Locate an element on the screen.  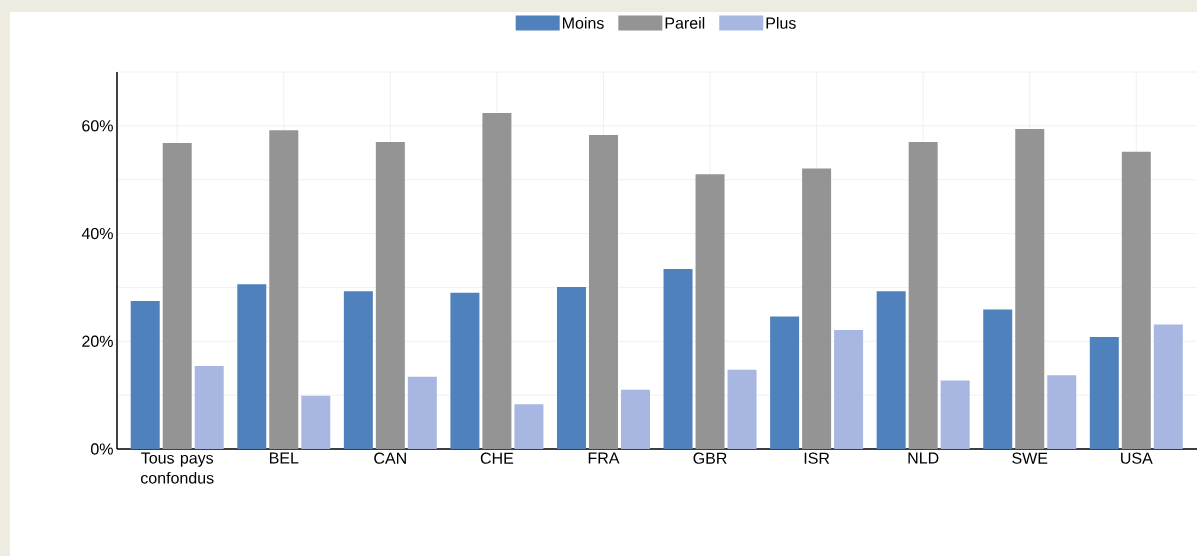
x-tick-label: Tous pays confondus is located at coordinates (177, 468).